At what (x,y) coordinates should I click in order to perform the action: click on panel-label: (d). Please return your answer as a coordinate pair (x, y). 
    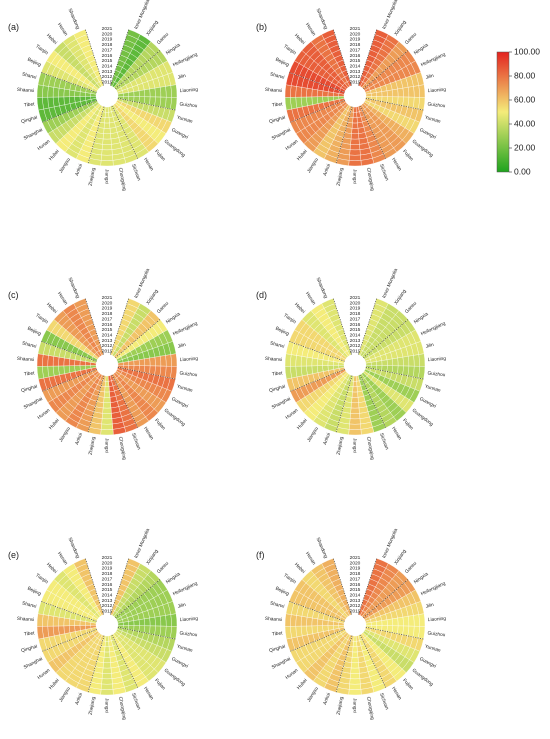
    Looking at the image, I should click on (261, 295).